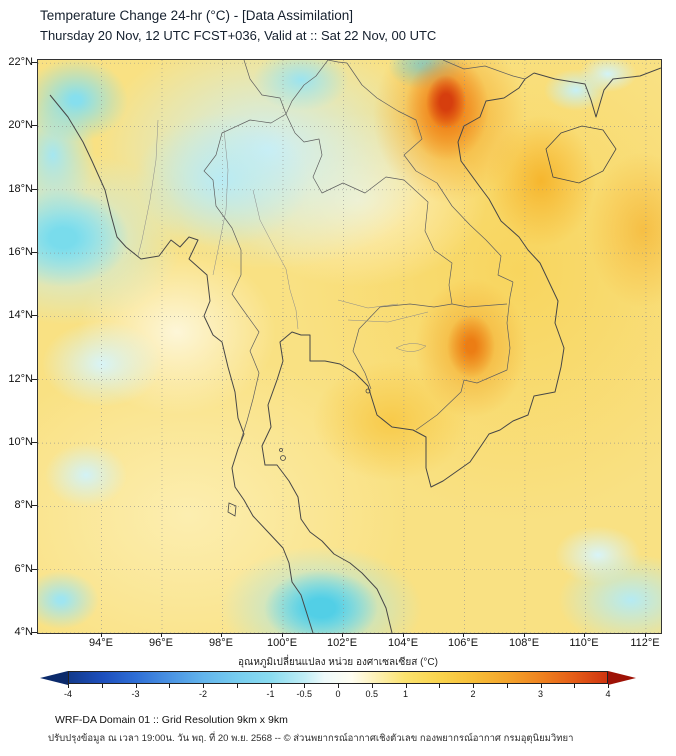 Image resolution: width=676 pixels, height=756 pixels. I want to click on colorbar-tick-label: -0.5, so click(304, 694).